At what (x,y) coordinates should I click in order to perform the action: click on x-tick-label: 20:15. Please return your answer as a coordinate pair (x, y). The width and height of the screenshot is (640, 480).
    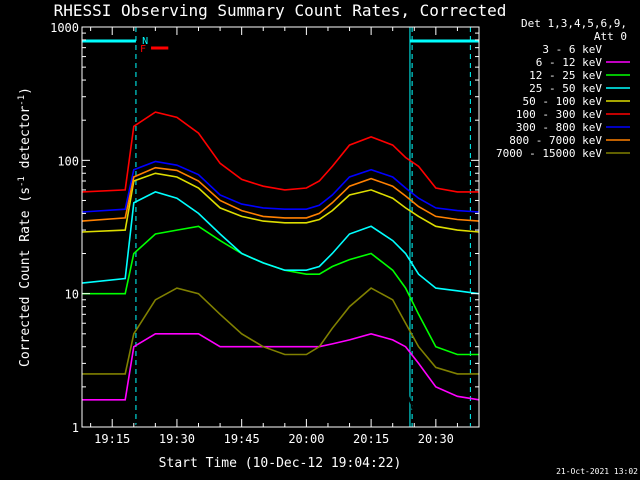
    Looking at the image, I should click on (371, 439).